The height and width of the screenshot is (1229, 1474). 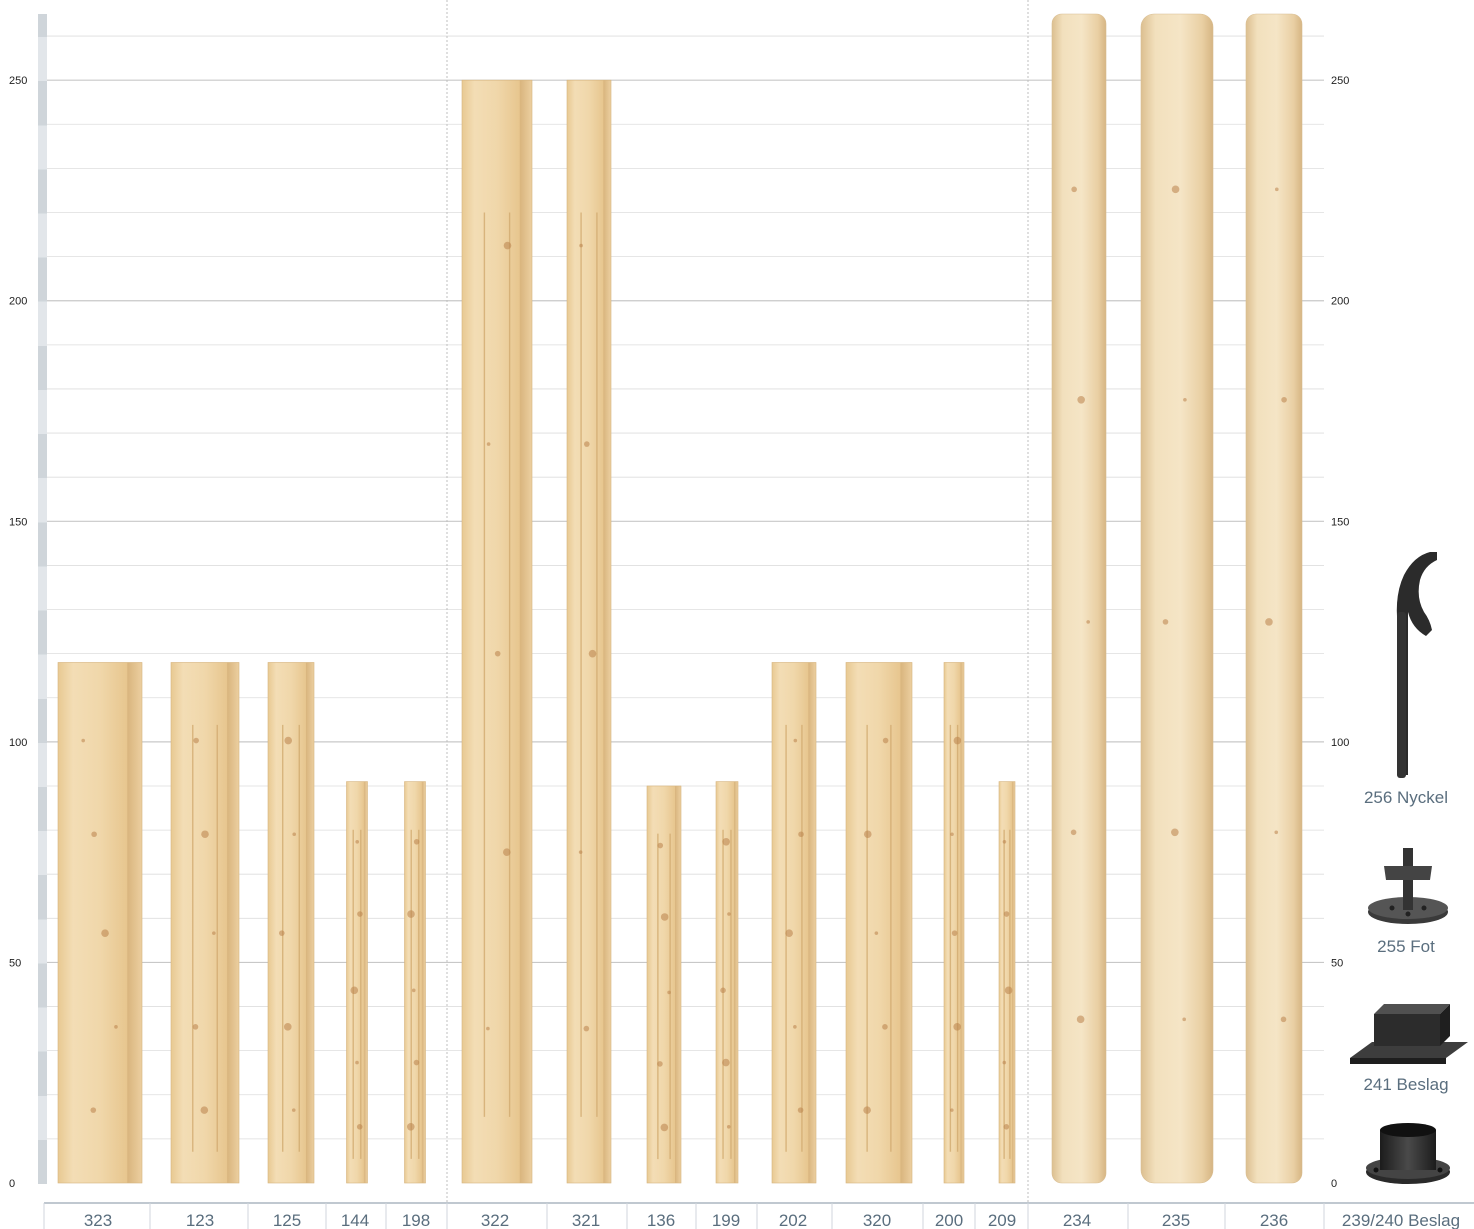 What do you see at coordinates (287, 1220) in the screenshot?
I see `category-label: 125` at bounding box center [287, 1220].